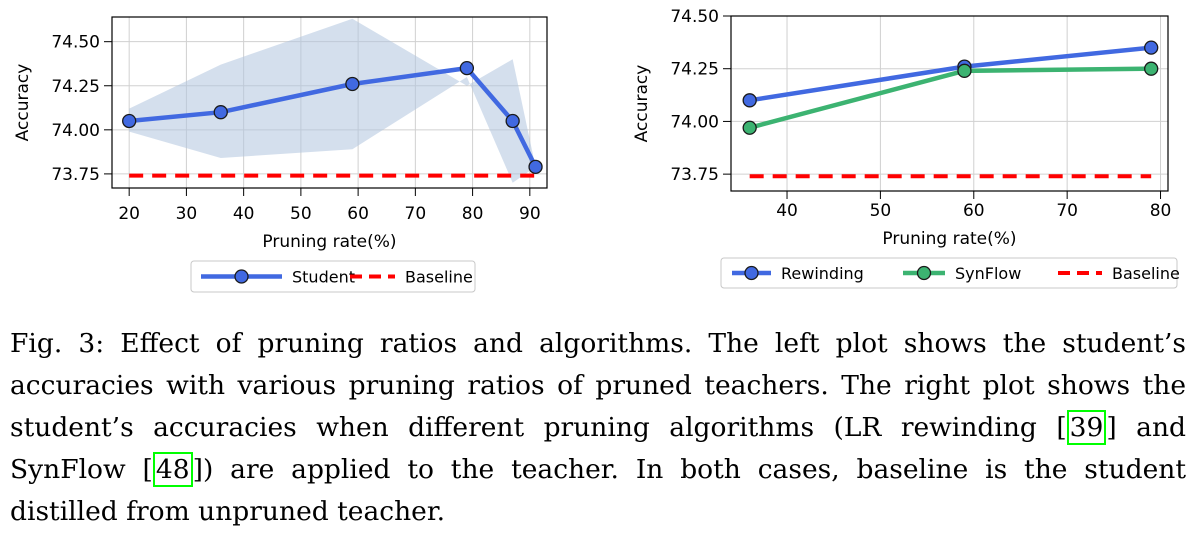  I want to click on confidence-band, so click(332, 100).